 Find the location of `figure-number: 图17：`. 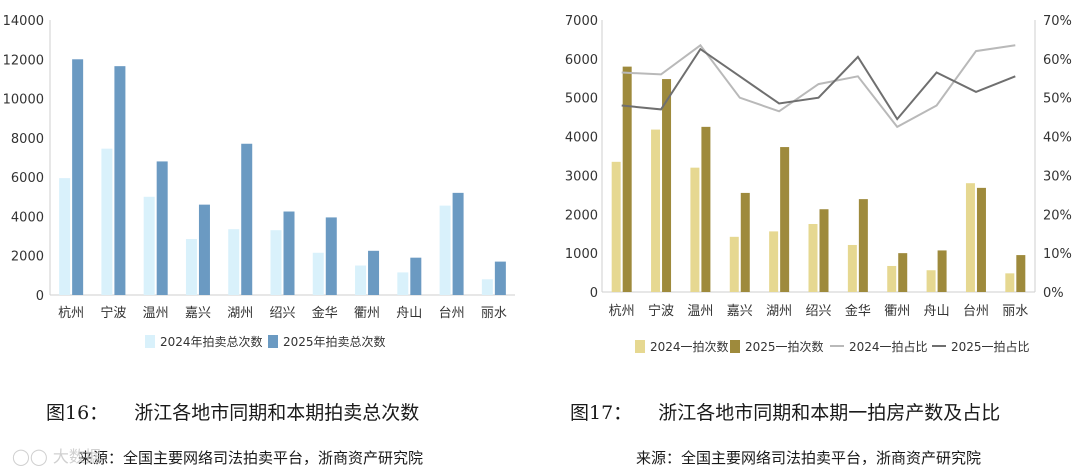

figure-number: 图17： is located at coordinates (601, 413).